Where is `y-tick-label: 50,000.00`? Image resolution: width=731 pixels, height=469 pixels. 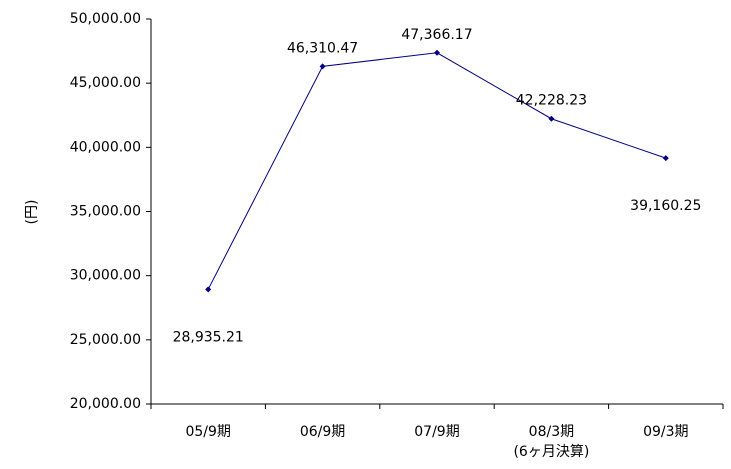
y-tick-label: 50,000.00 is located at coordinates (105, 19).